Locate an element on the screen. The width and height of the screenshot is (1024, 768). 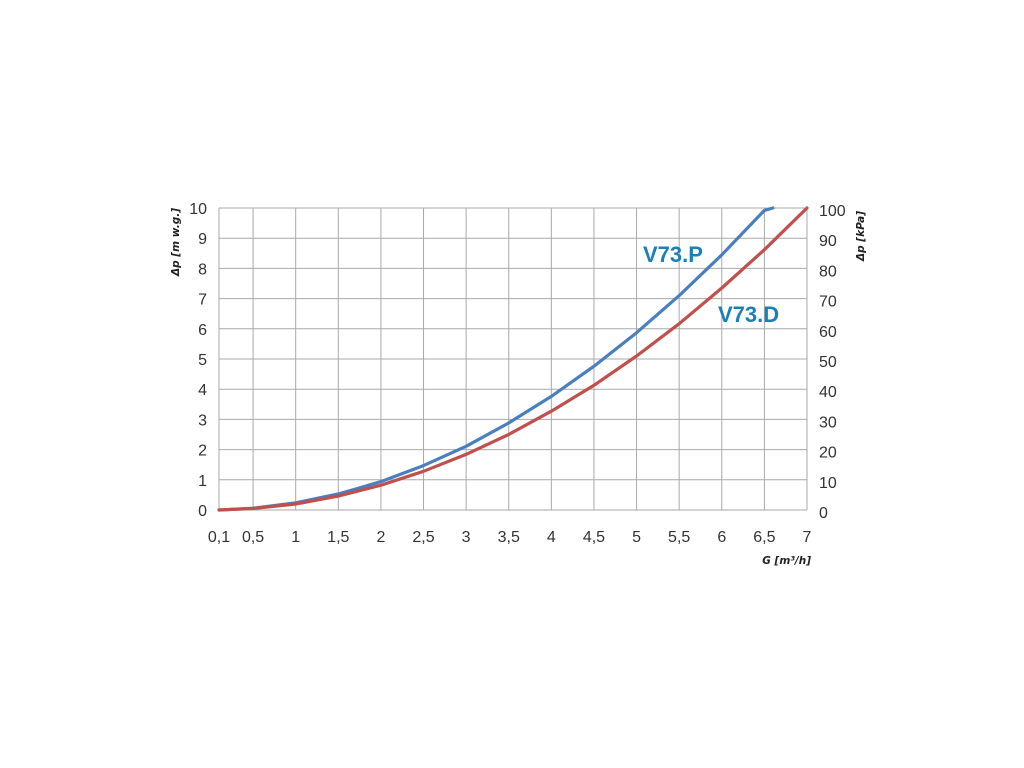
left-y-tick-label: 0 is located at coordinates (202, 511).